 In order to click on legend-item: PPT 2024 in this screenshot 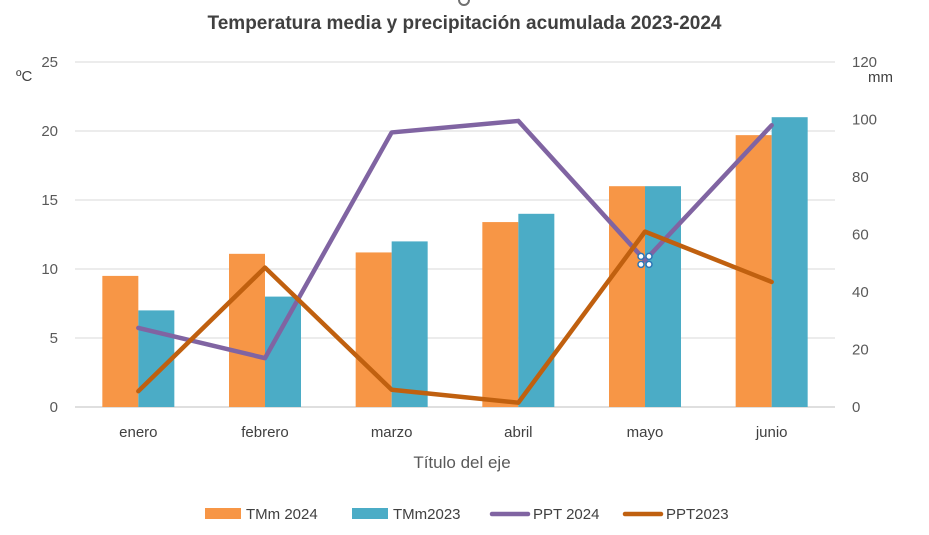, I will do `click(544, 514)`.